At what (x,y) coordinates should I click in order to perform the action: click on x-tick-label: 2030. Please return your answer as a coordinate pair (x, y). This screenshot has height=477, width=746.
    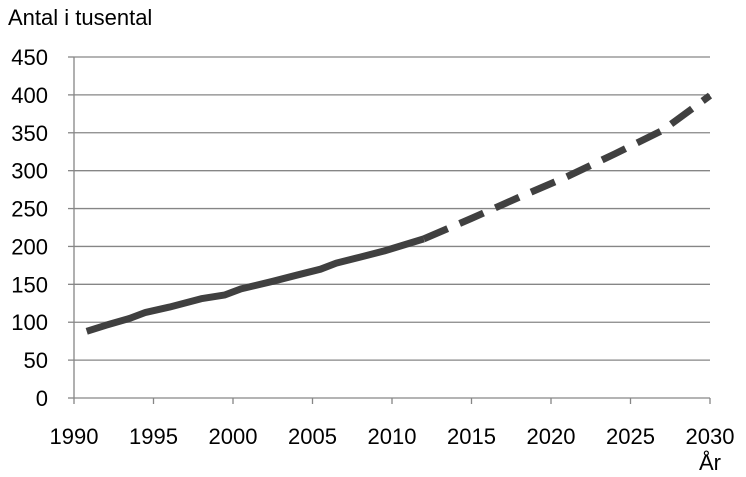
    Looking at the image, I should click on (710, 436).